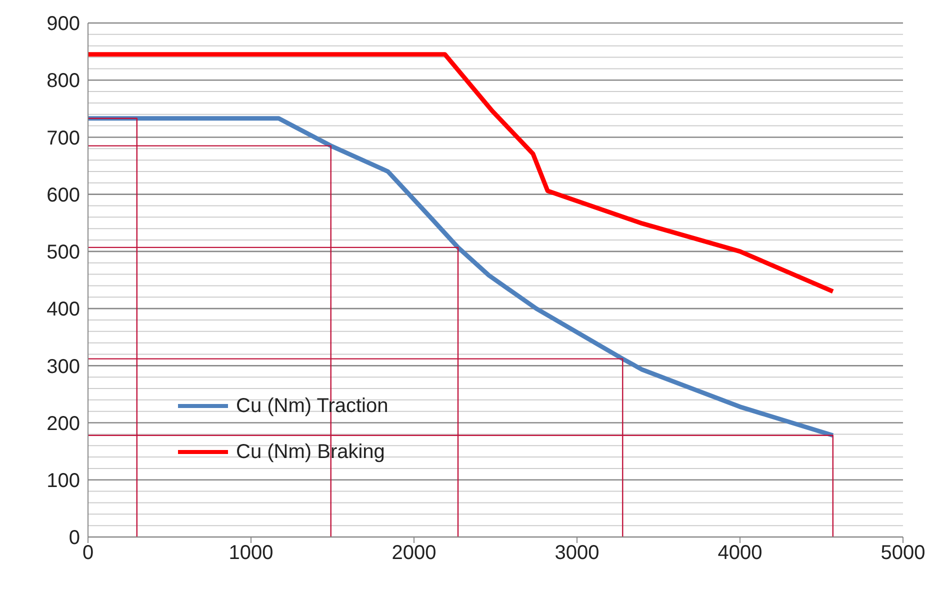 This screenshot has width=941, height=597. What do you see at coordinates (63, 367) in the screenshot?
I see `y-tick-label: 300` at bounding box center [63, 367].